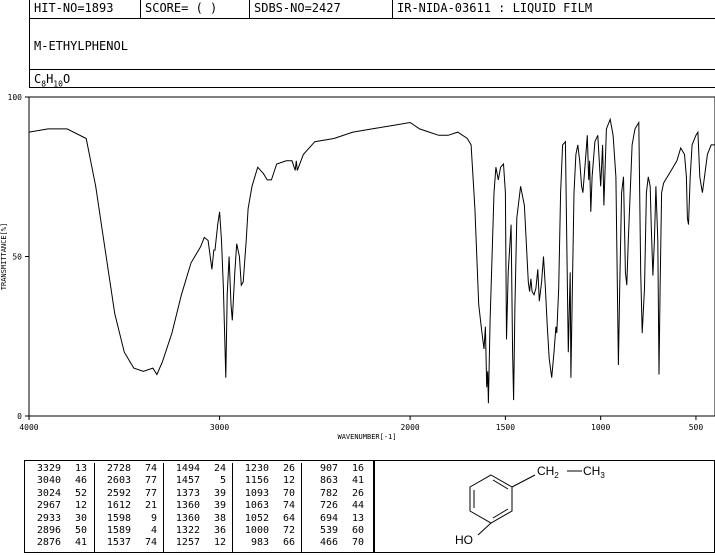  Describe the element at coordinates (85, 9) in the screenshot. I see `hit-number: HIT-NO=1893` at that location.